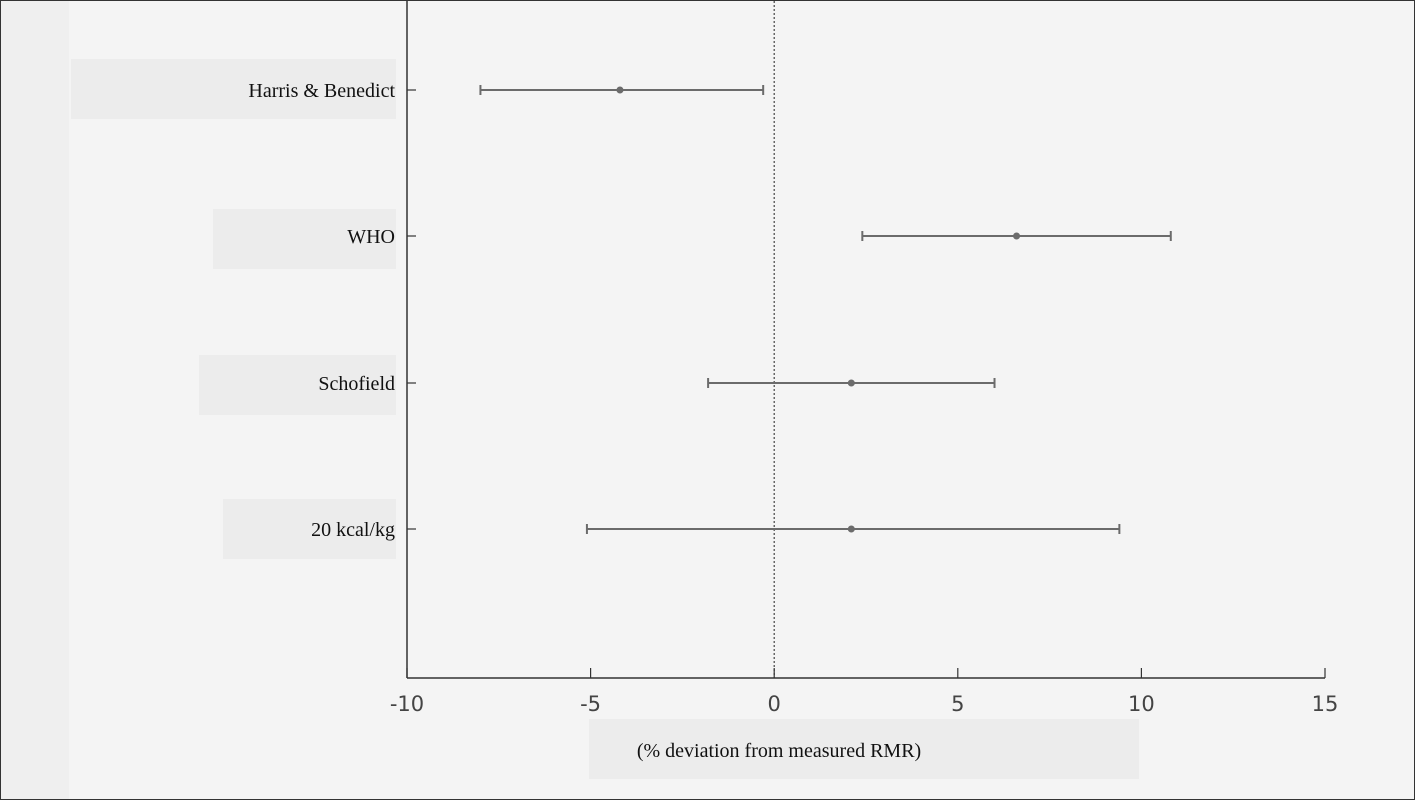 Image resolution: width=1415 pixels, height=800 pixels. What do you see at coordinates (356, 384) in the screenshot?
I see `category-label: Schofield` at bounding box center [356, 384].